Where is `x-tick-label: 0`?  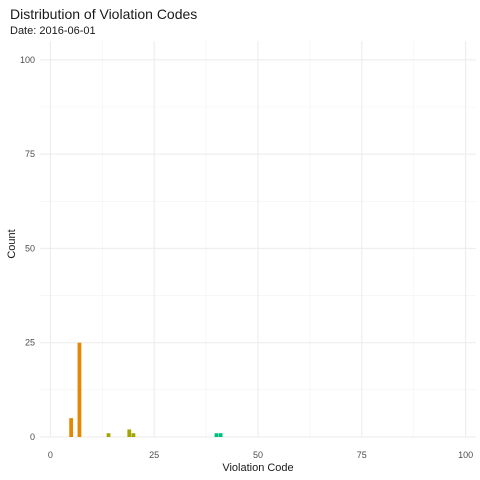 x-tick-label: 0 is located at coordinates (50, 455).